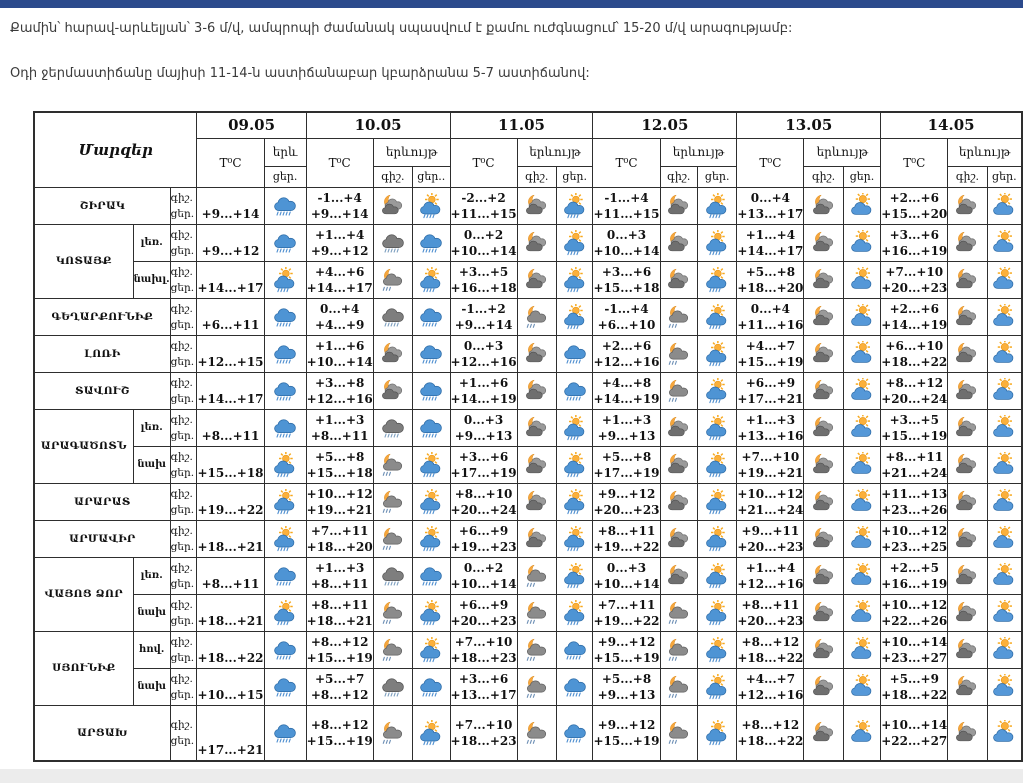  I want to click on rain-icon, so click(431, 354).